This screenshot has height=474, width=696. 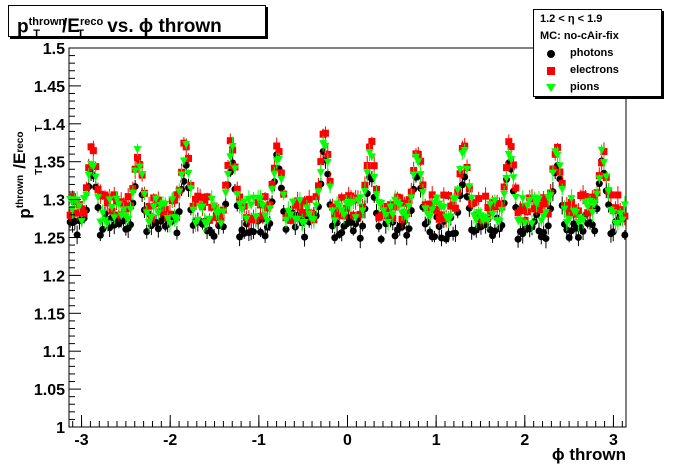 I want to click on legend-label-electrons: electrons, so click(x=594, y=70).